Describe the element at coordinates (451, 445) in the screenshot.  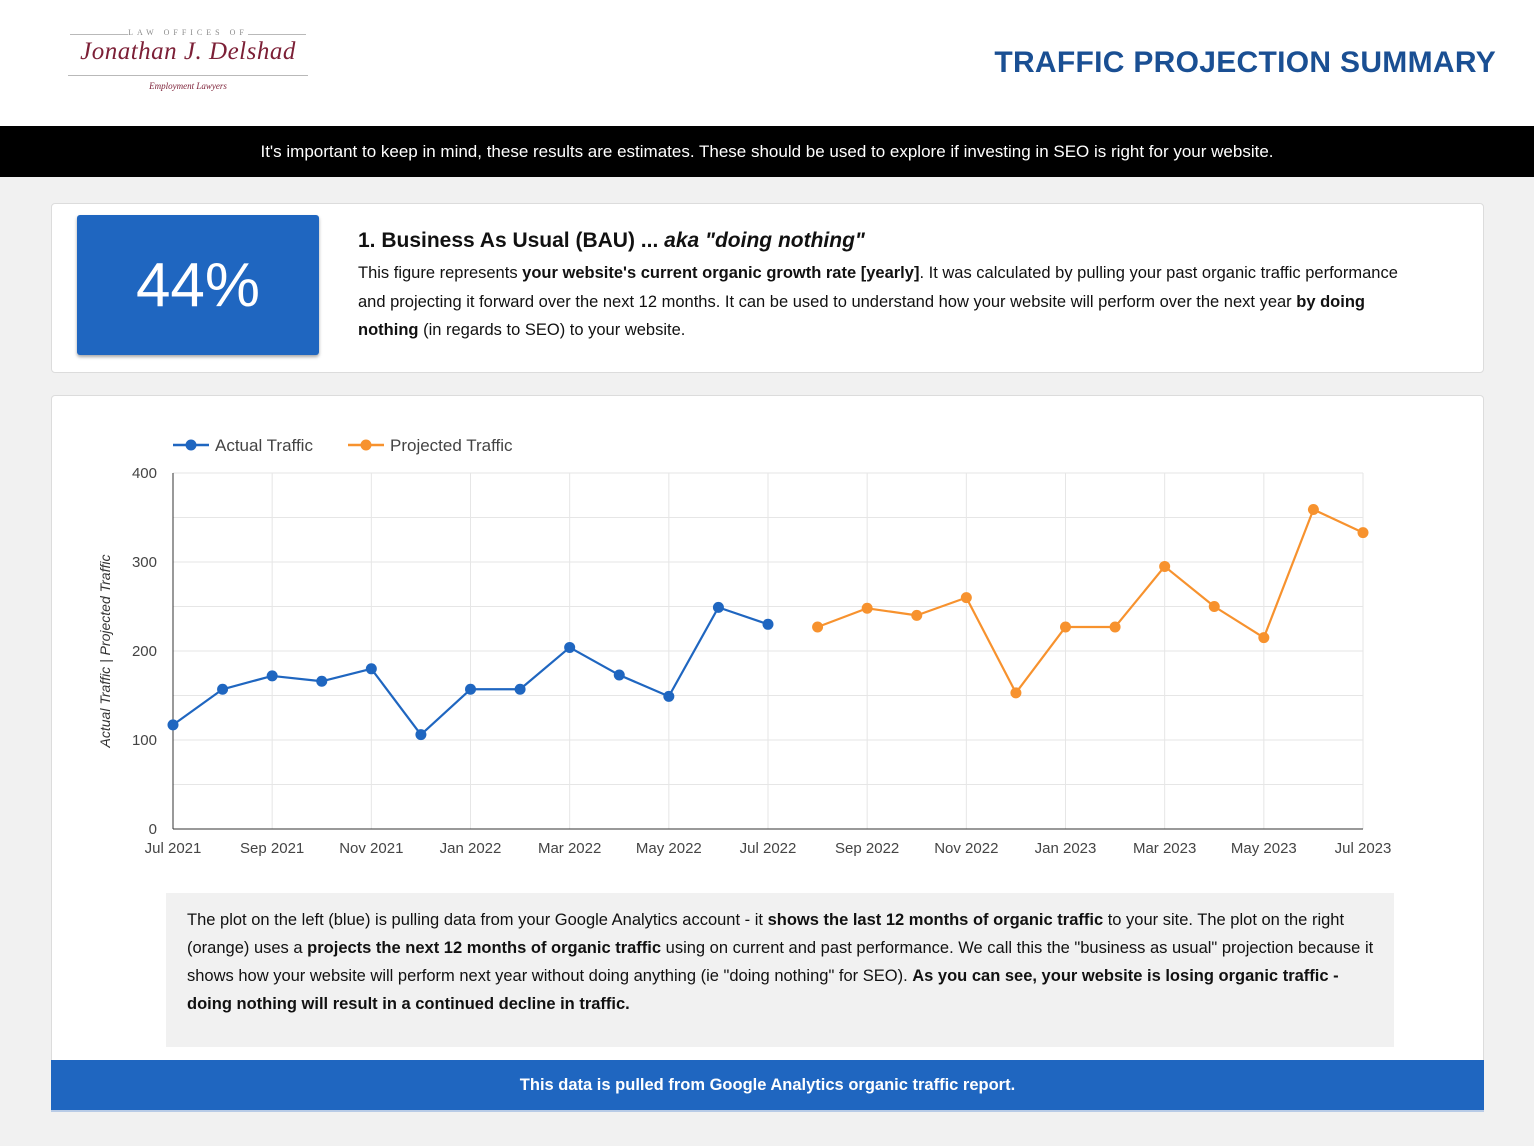
I see `legend-label: Projected Traffic` at that location.